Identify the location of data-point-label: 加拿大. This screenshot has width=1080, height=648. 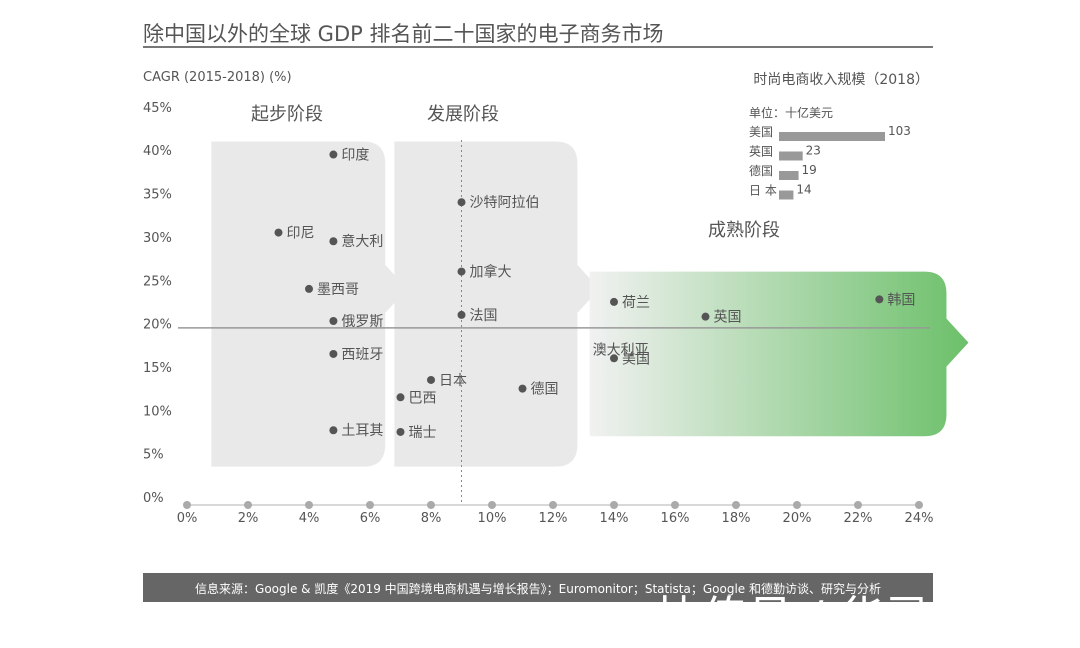
(491, 272).